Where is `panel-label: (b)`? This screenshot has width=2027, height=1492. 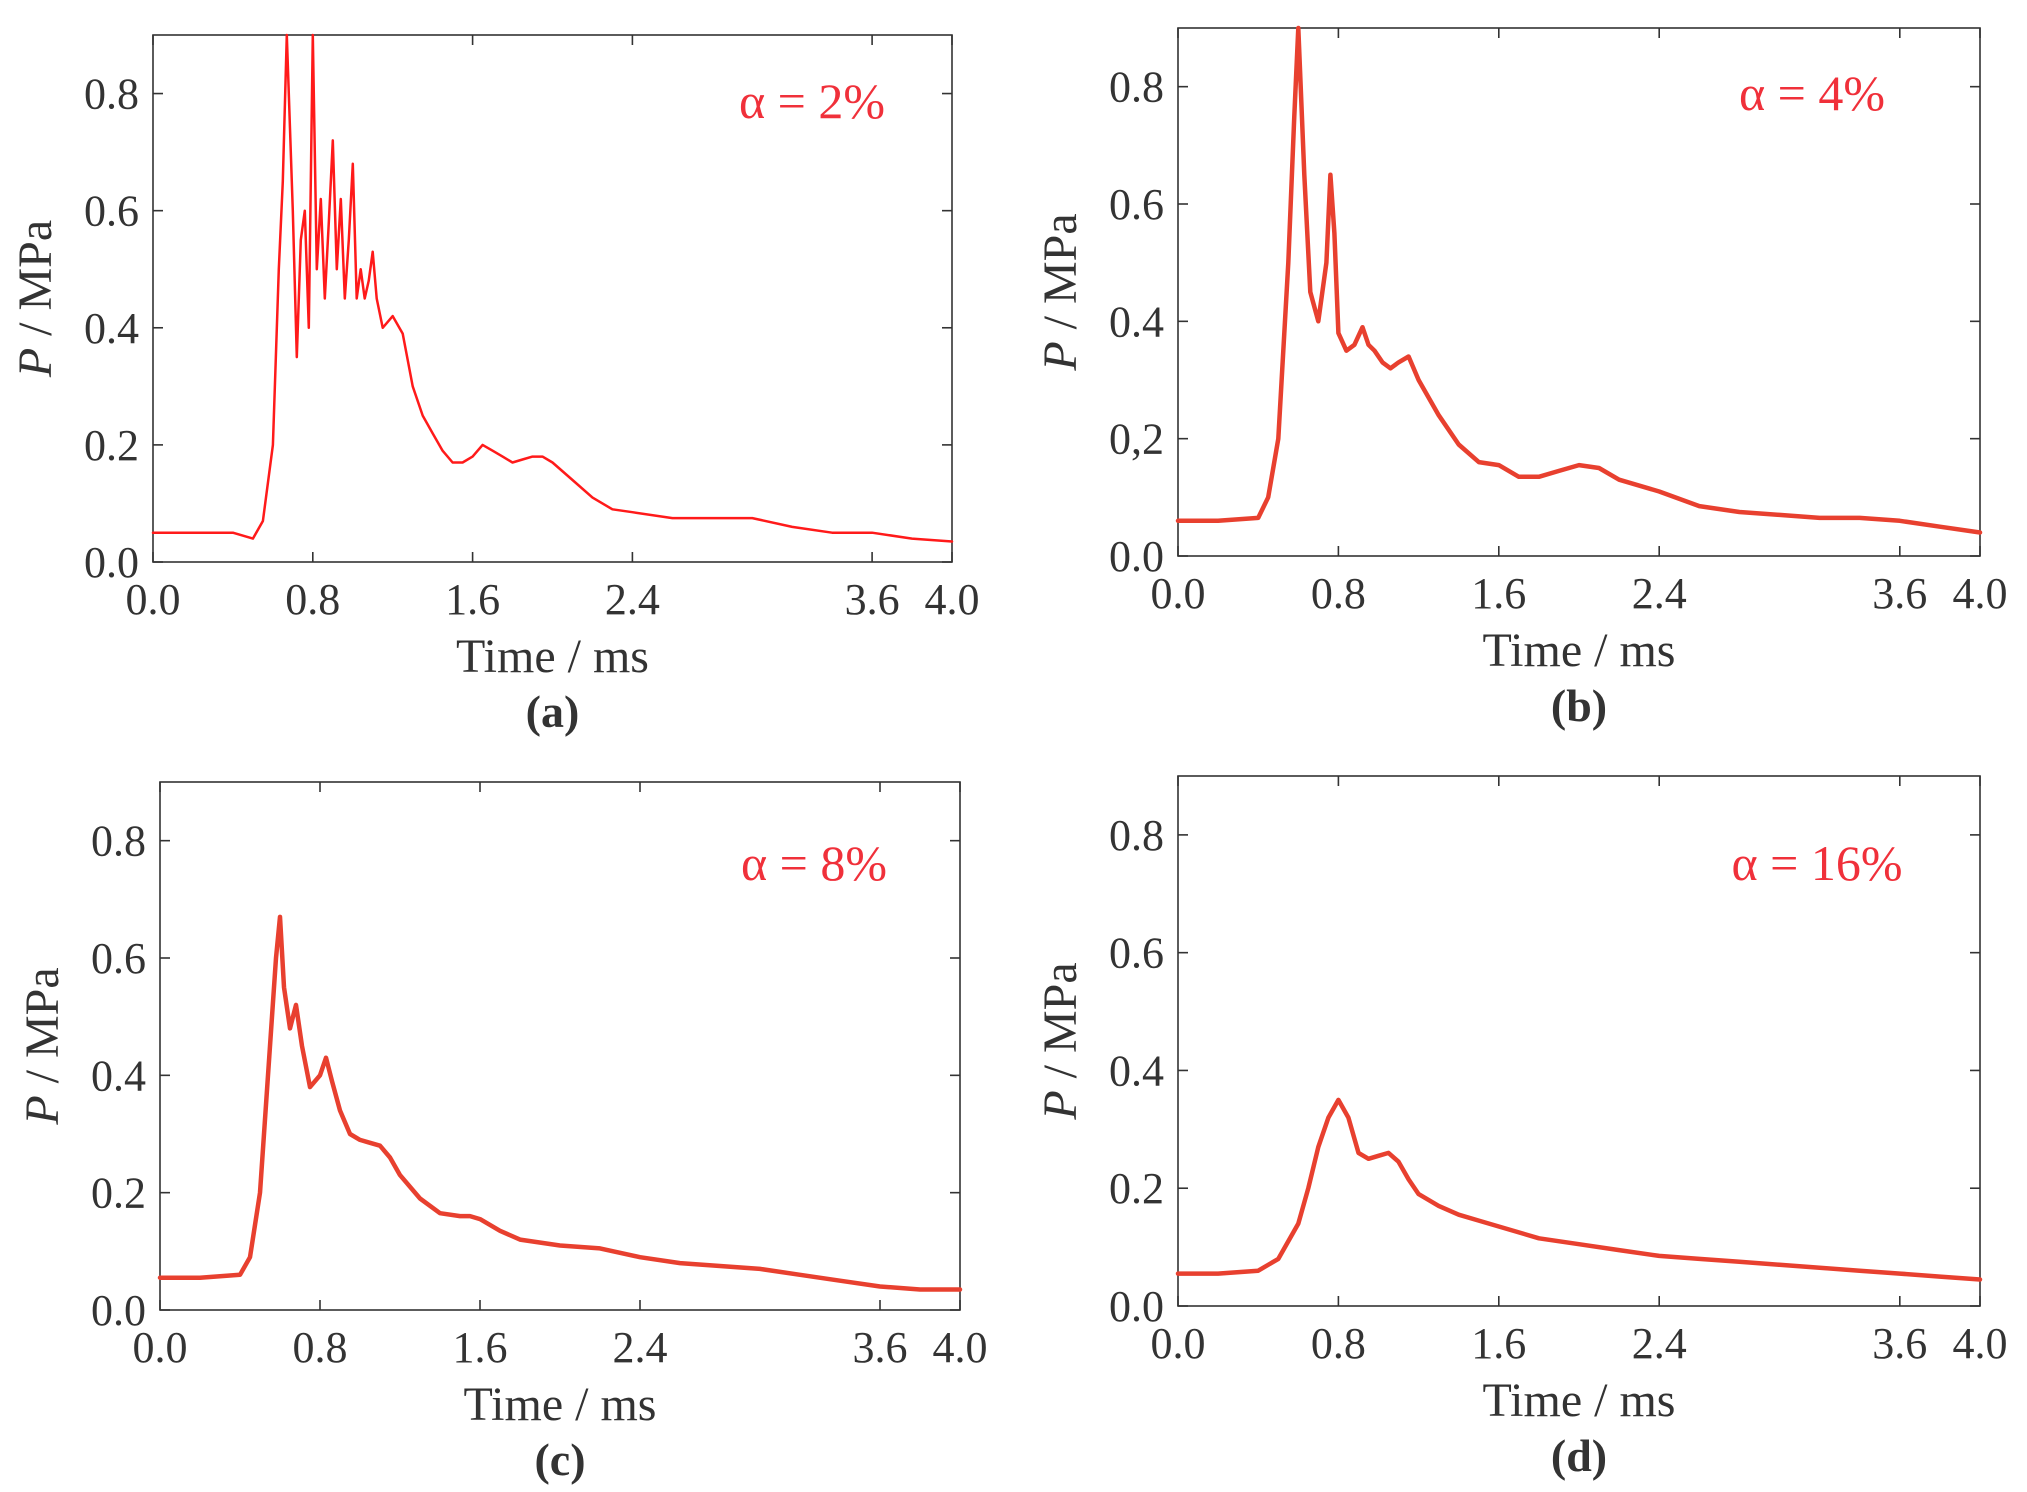 panel-label: (b) is located at coordinates (1579, 705).